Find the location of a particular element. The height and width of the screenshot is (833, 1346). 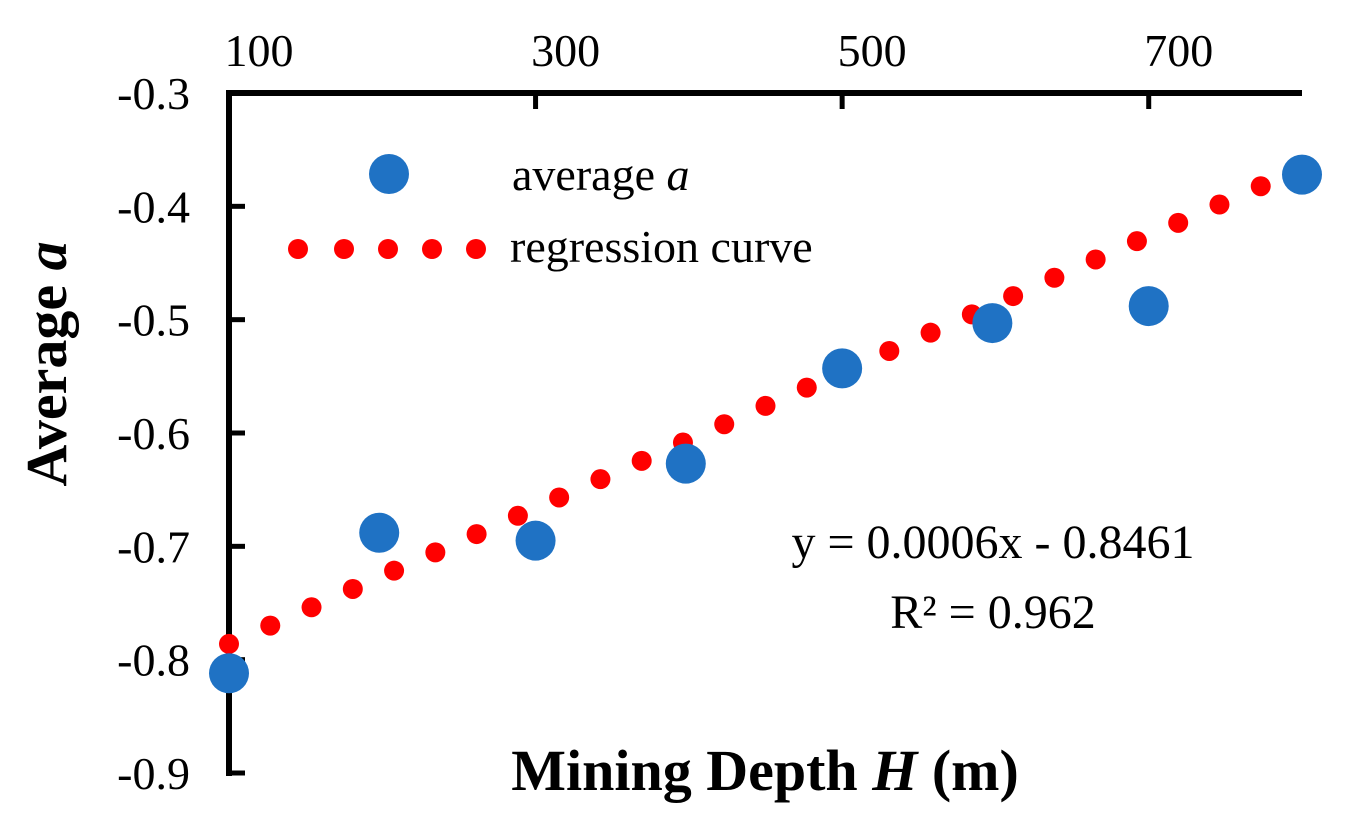

y-tick-label: -0.6 is located at coordinates (153, 433).